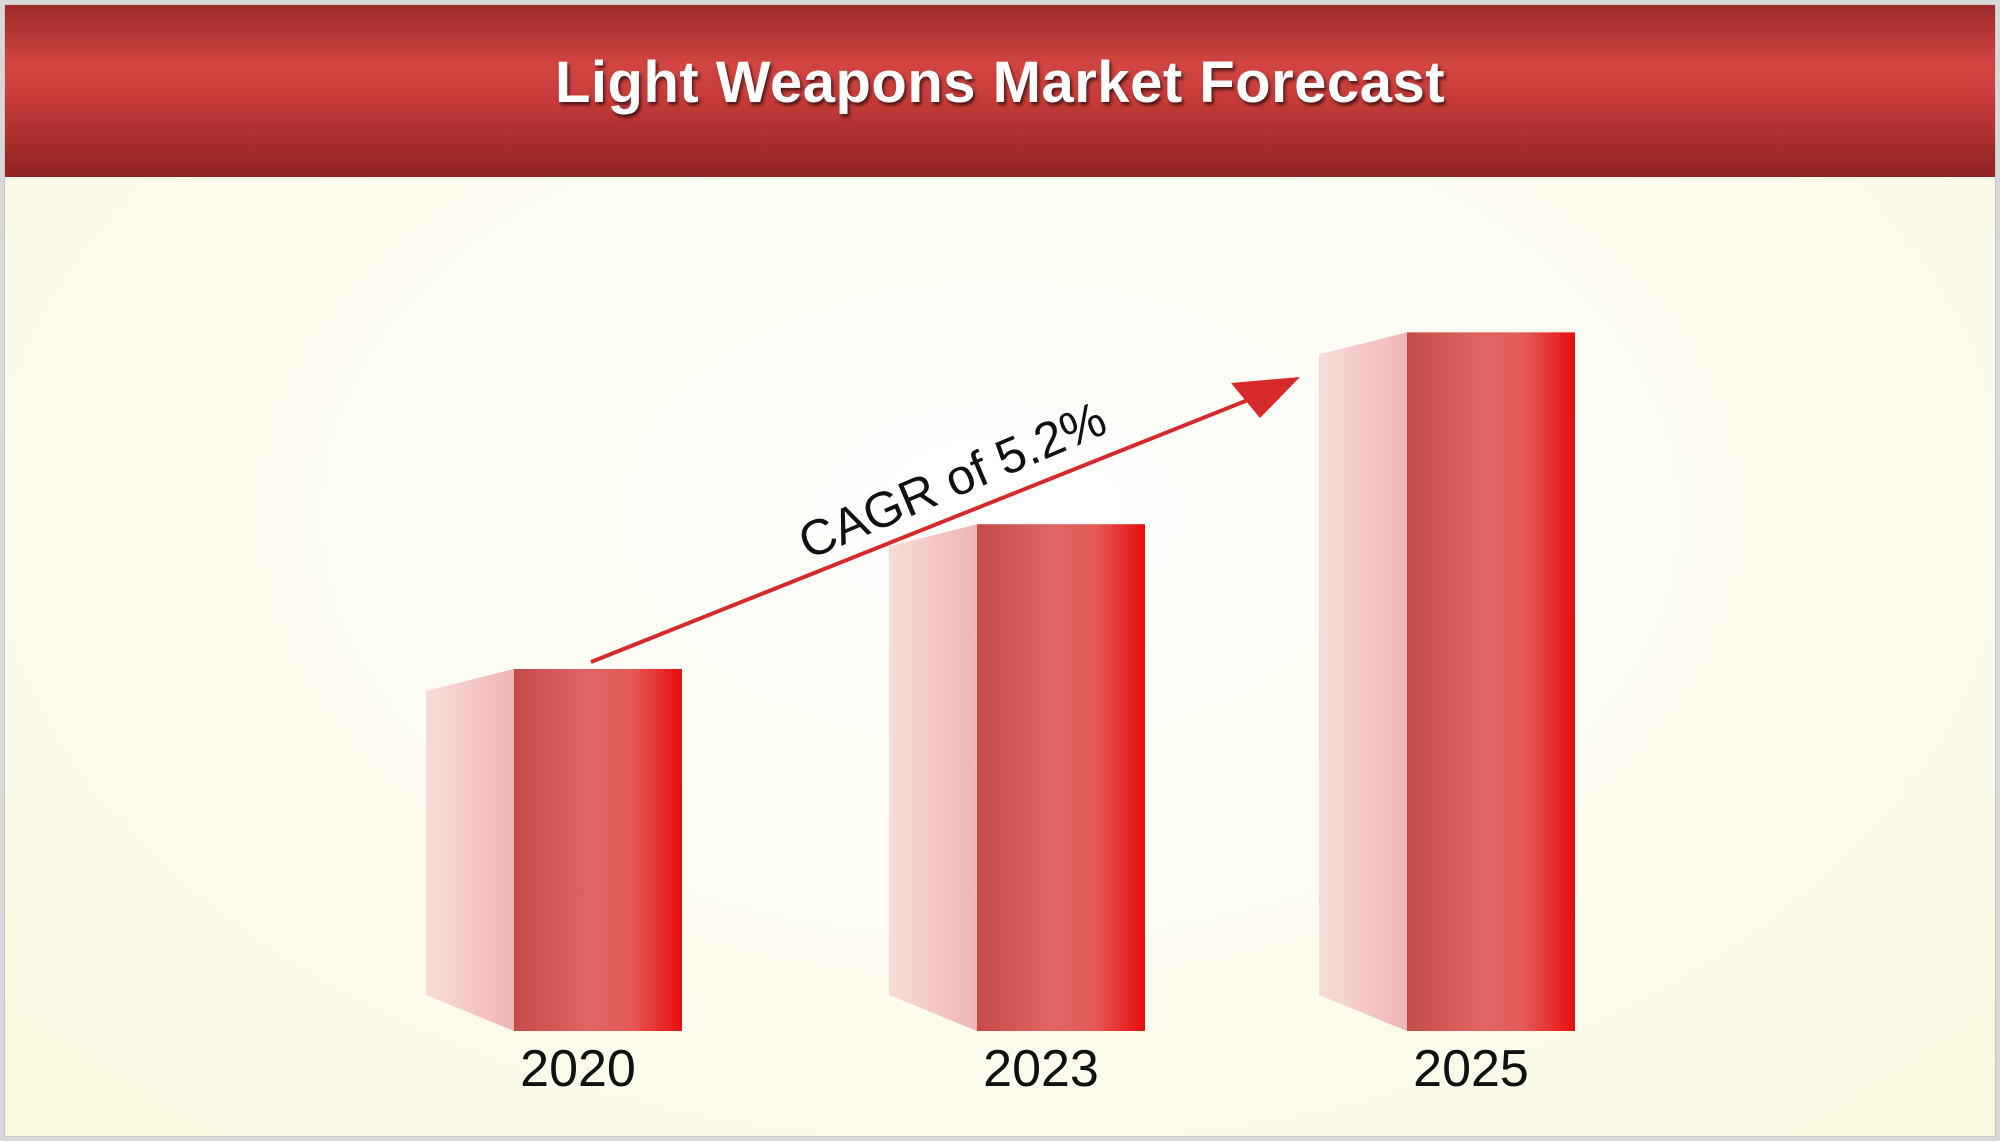 The image size is (2000, 1141). Describe the element at coordinates (1265, 397) in the screenshot. I see `cagr-arrow-head-icon` at that location.